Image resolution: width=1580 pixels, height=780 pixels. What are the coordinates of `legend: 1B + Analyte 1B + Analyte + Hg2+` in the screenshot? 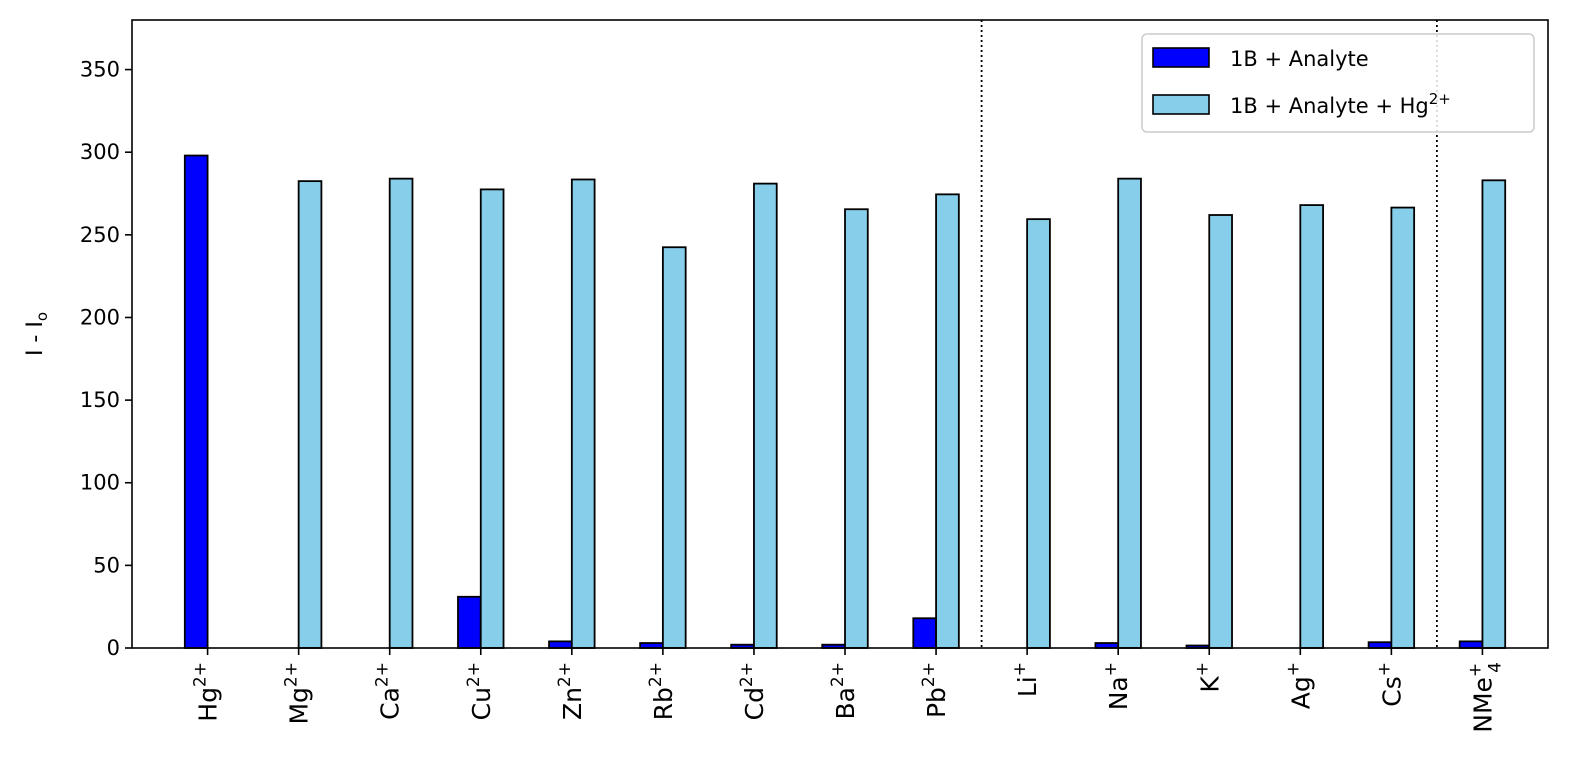 It's located at (1338, 83).